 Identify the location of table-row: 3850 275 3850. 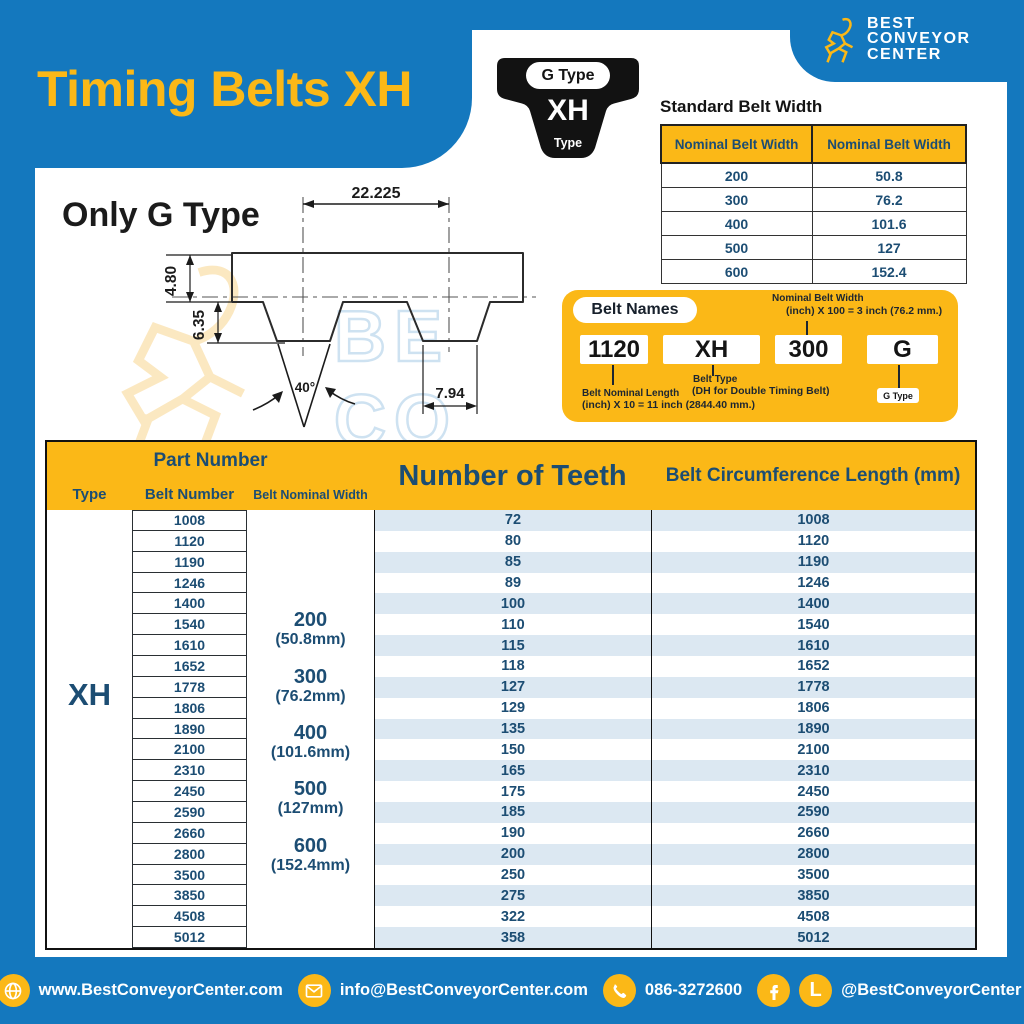
(511, 896).